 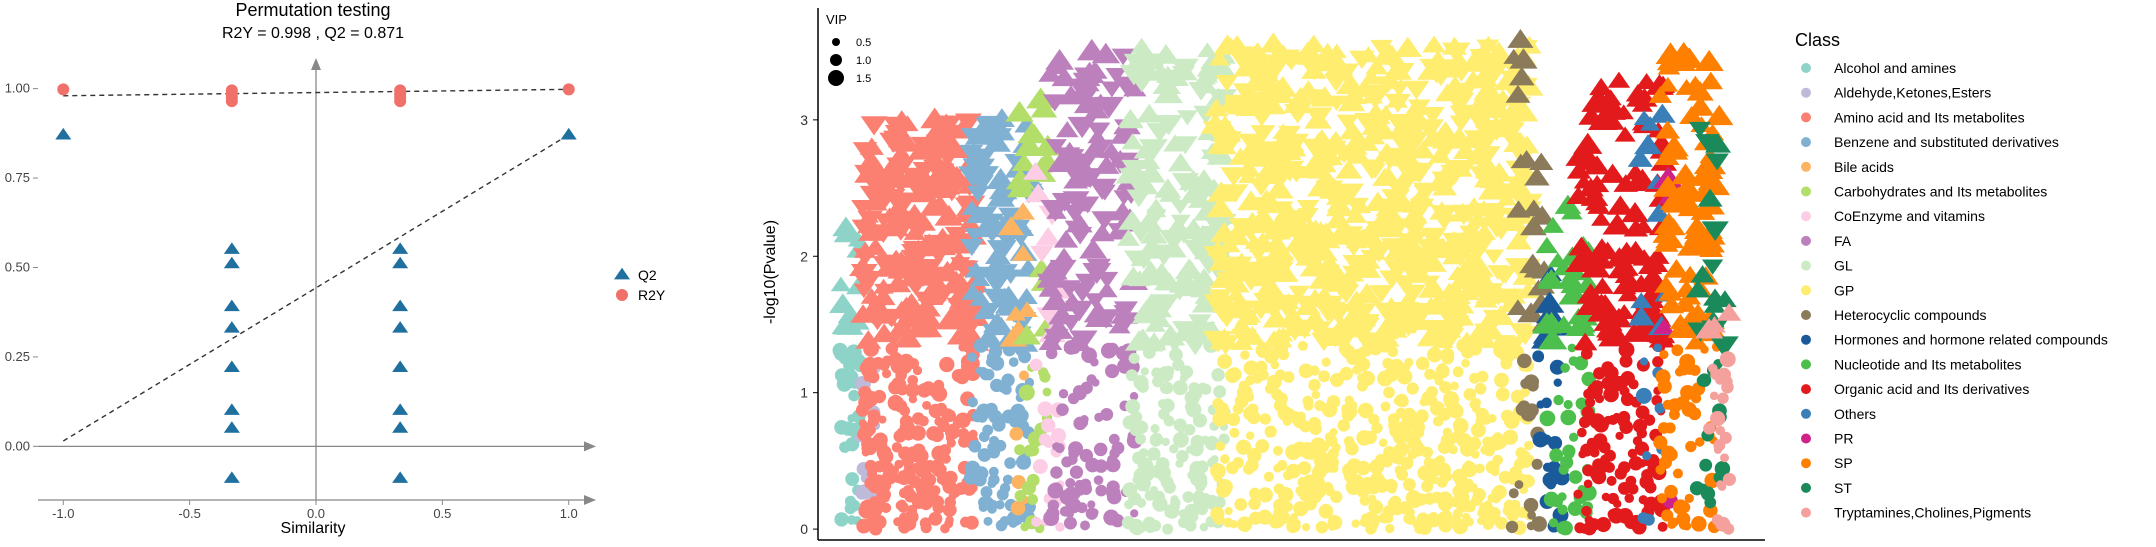 What do you see at coordinates (863, 79) in the screenshot?
I see `vip-legend-label: 1.5` at bounding box center [863, 79].